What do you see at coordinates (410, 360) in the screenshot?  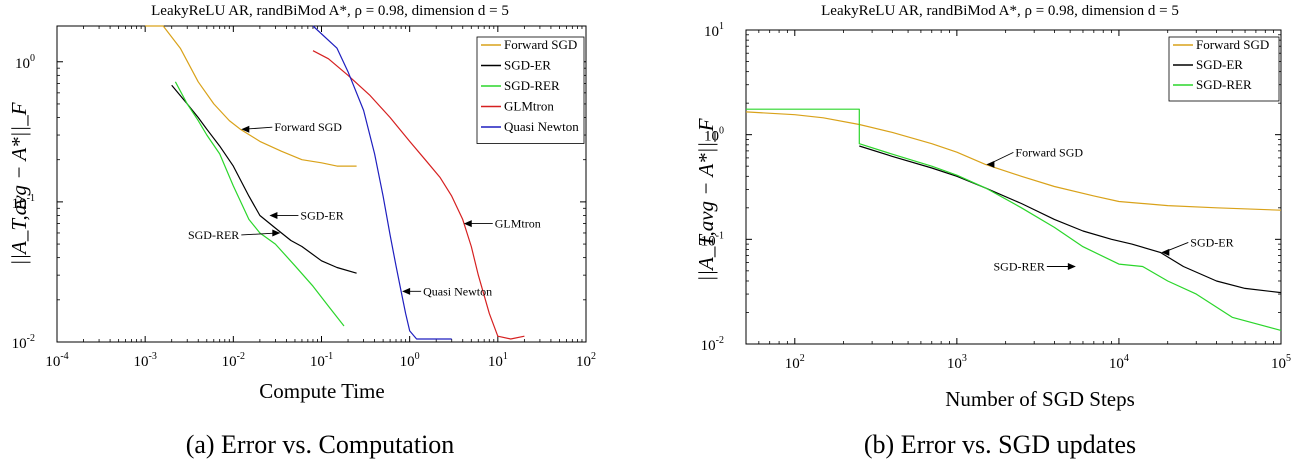 I see `x-tick-label: 10⁰` at bounding box center [410, 360].